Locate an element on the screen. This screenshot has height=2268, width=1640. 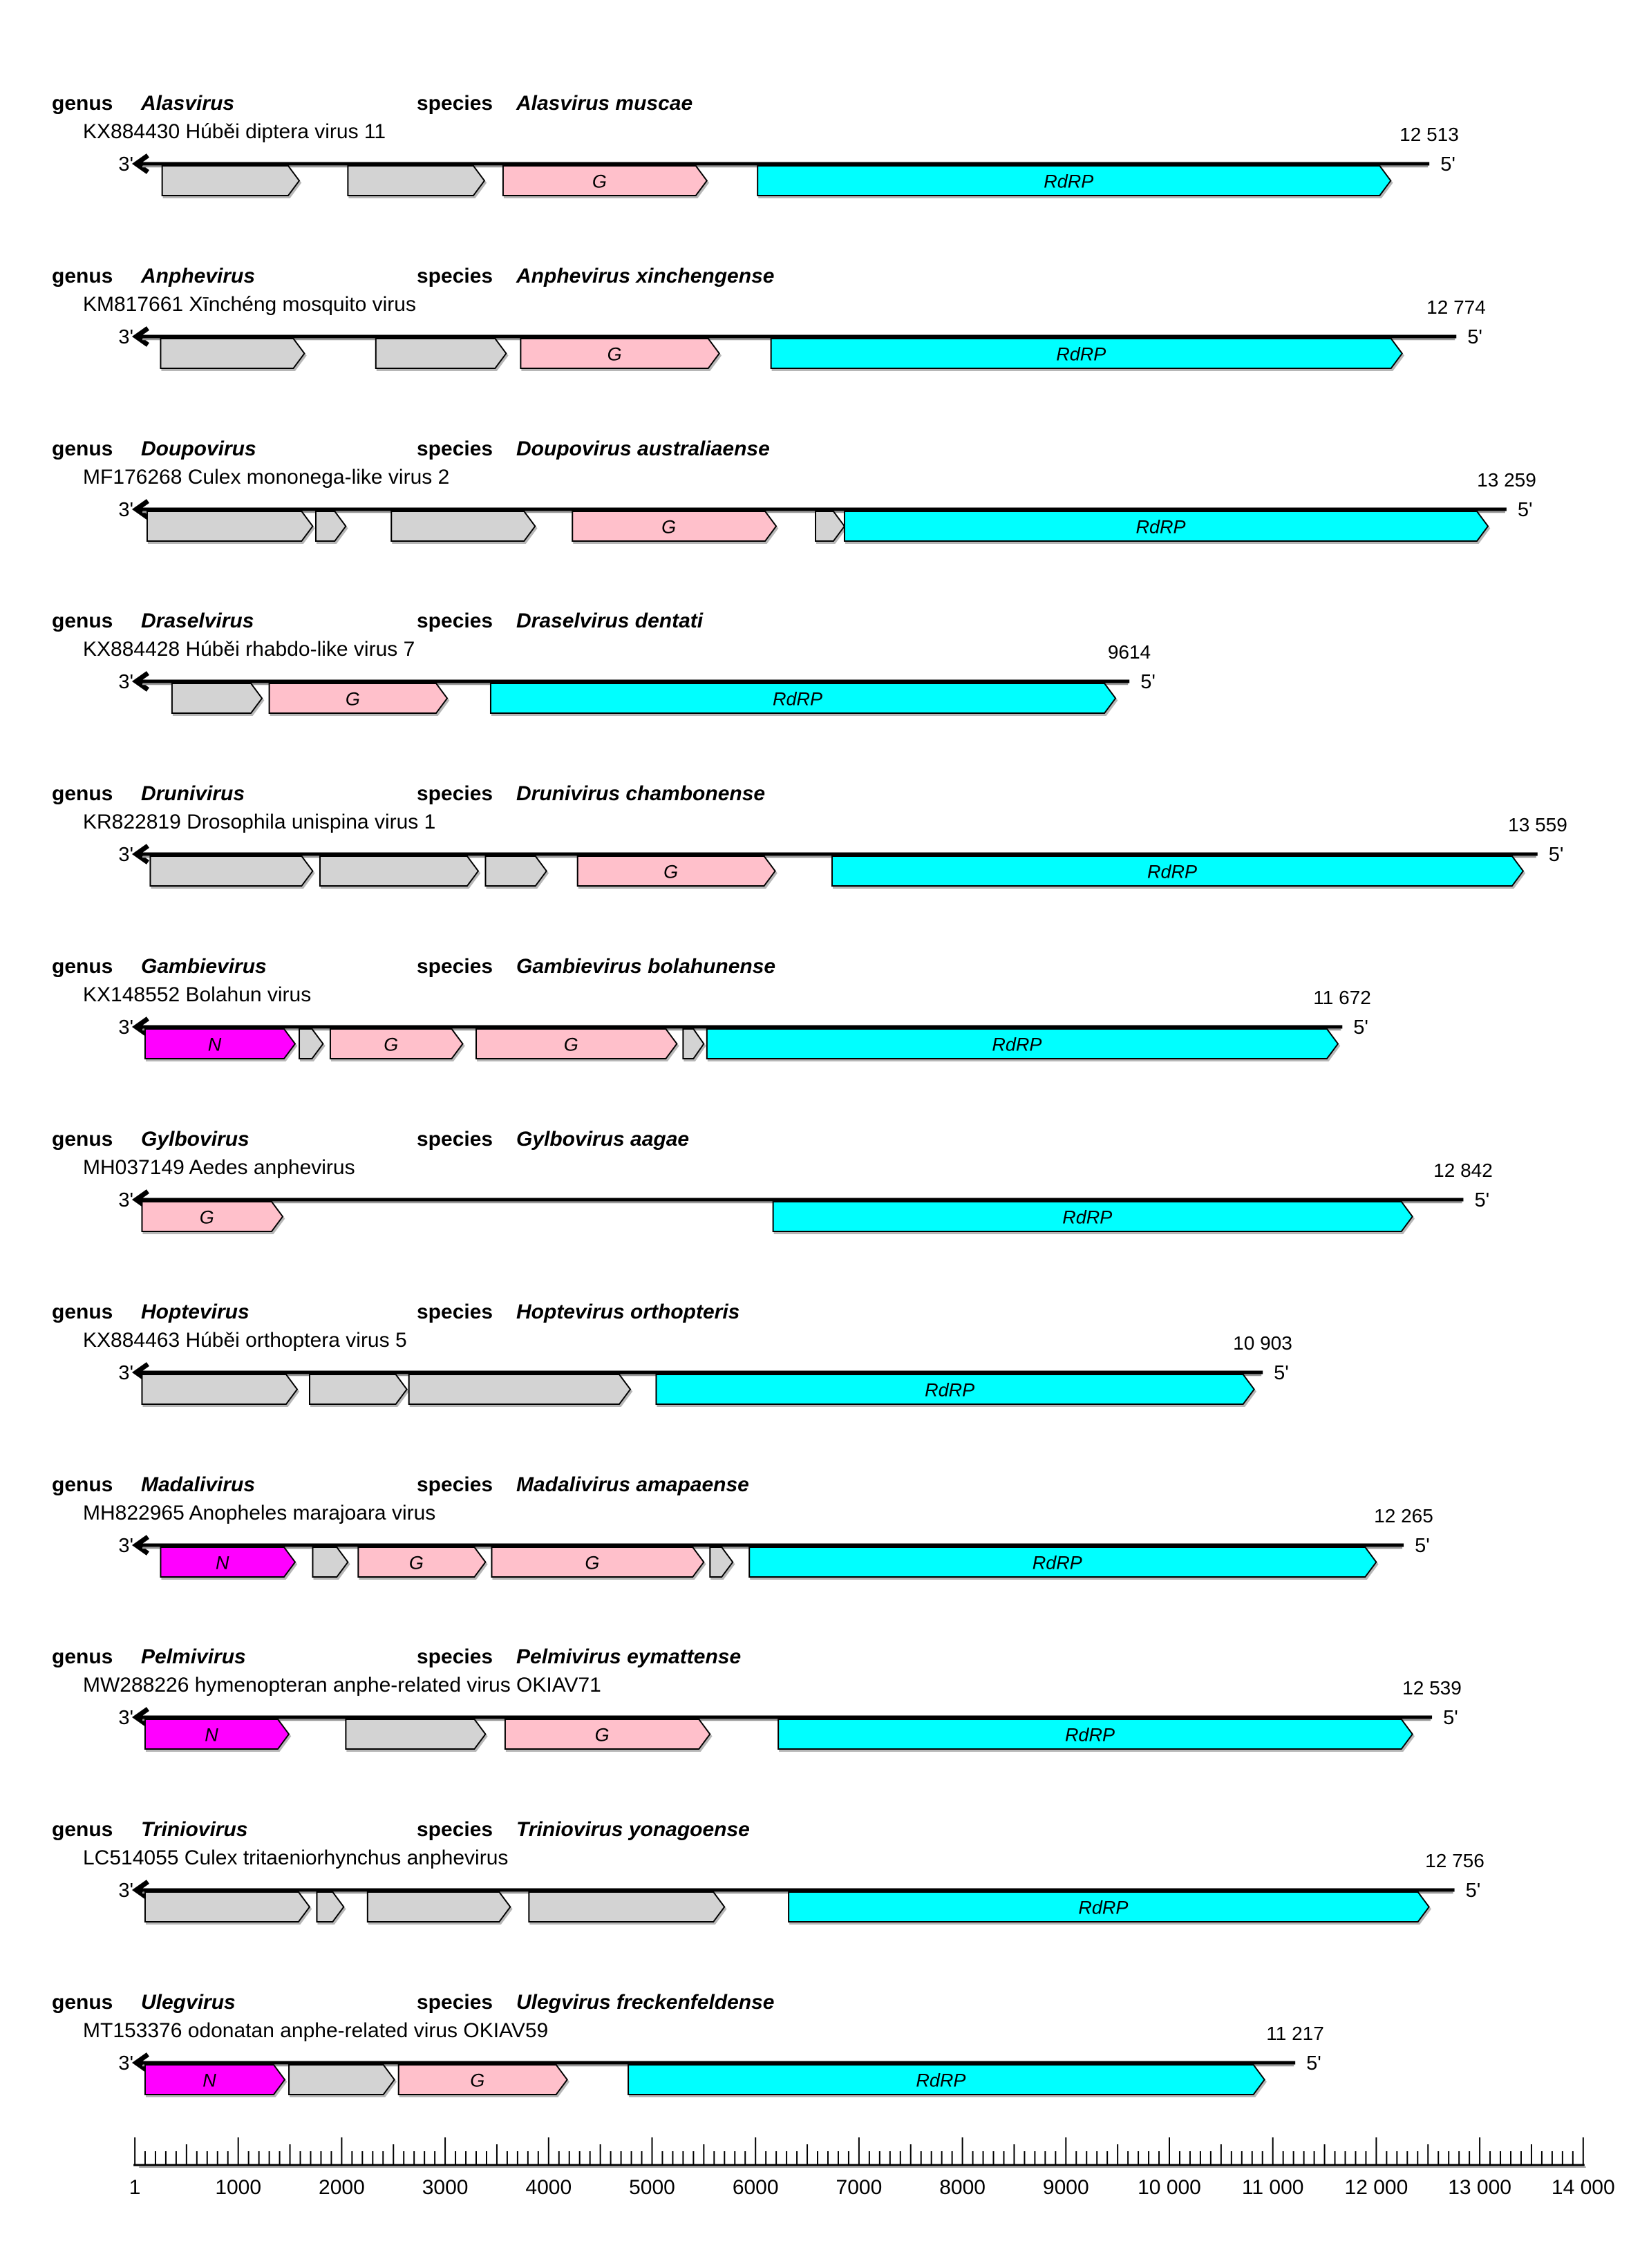
accession-line: MF176268 Culex mononega-like virus 2 is located at coordinates (266, 477).